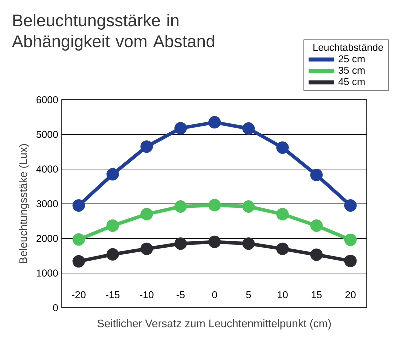  I want to click on y-tick-label: 4000, so click(47, 169).